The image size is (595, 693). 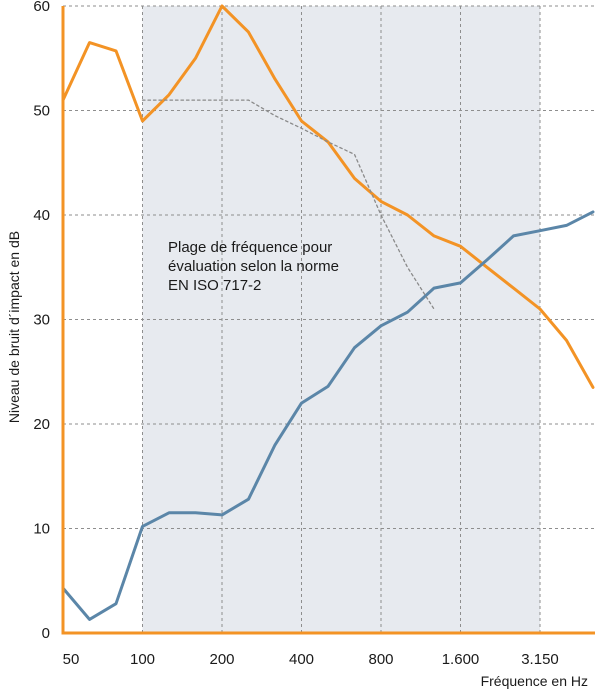 I want to click on annotation-line: évaluation selon la norme, so click(x=253, y=266).